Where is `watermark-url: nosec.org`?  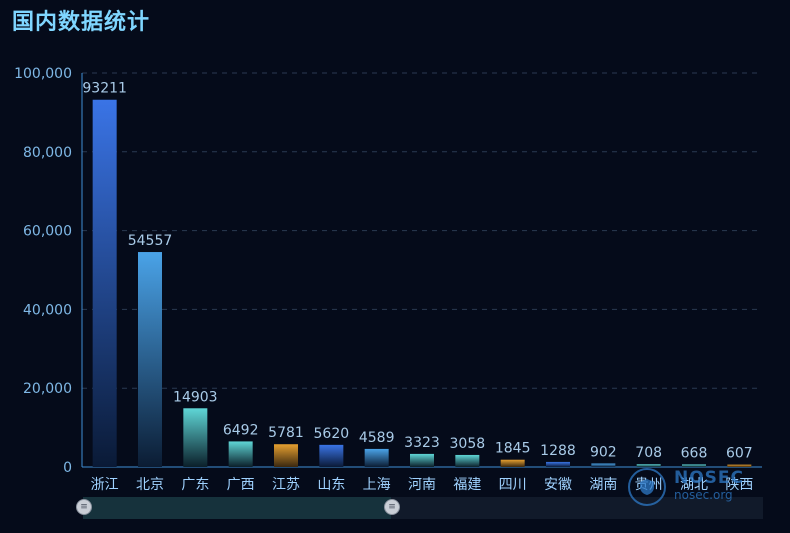 watermark-url: nosec.org is located at coordinates (703, 495).